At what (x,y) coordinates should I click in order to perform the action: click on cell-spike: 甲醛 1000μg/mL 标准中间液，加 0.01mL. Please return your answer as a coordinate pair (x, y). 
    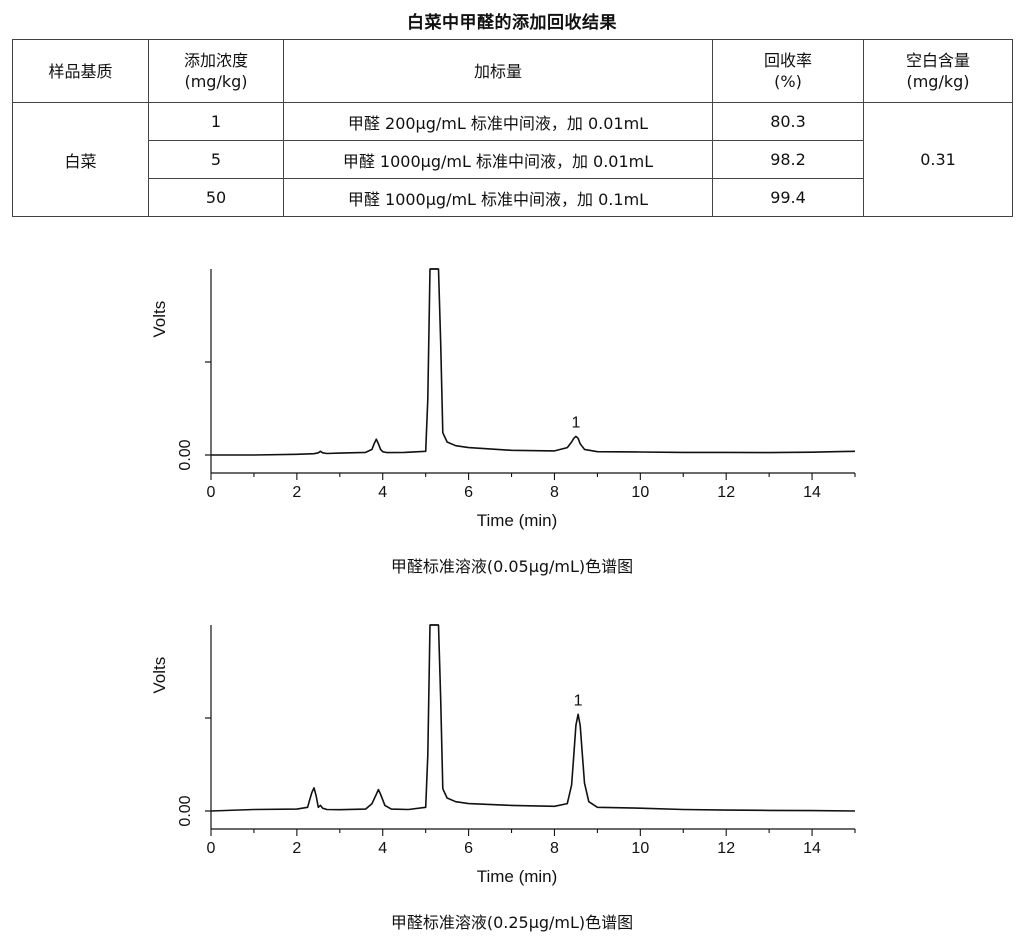
    Looking at the image, I should click on (498, 159).